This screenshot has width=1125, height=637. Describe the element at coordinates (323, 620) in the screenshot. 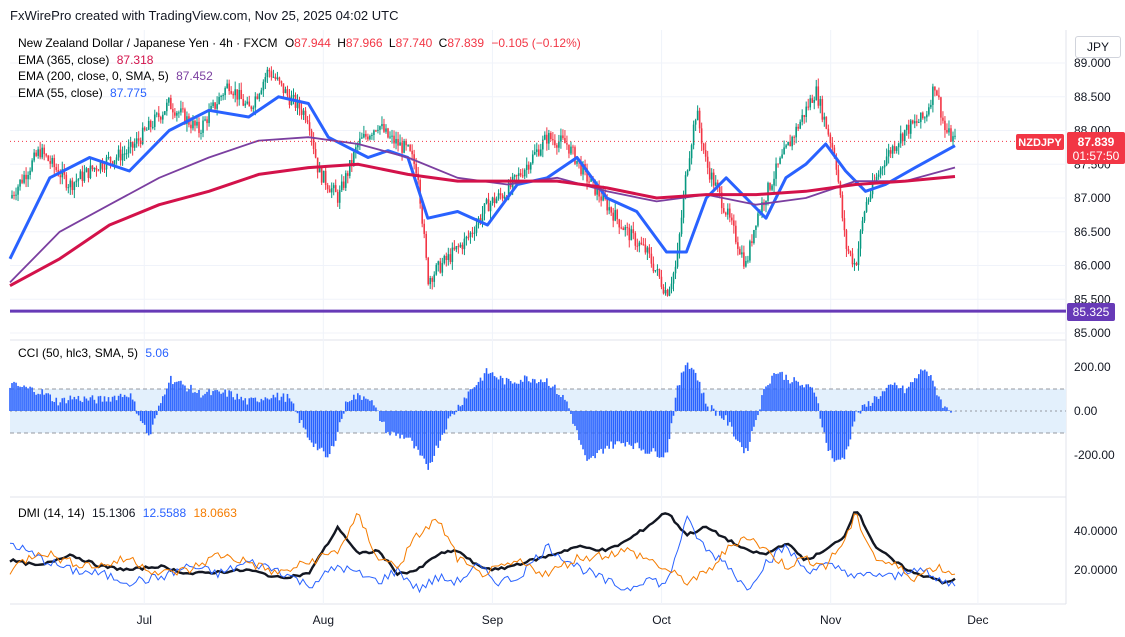

I see `time-tick-label: Aug` at that location.